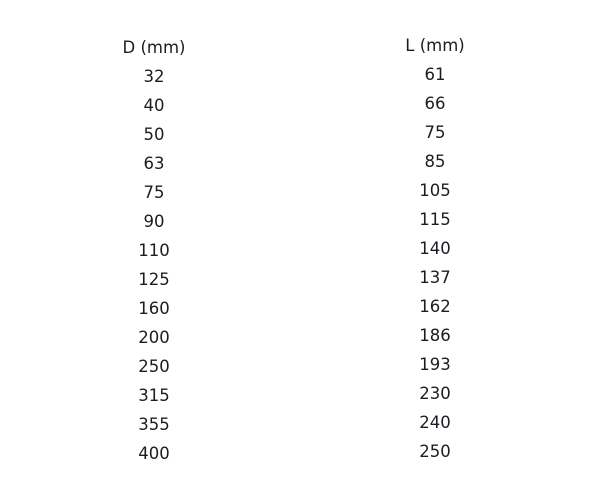  Describe the element at coordinates (154, 134) in the screenshot. I see `table-cell: 50` at that location.